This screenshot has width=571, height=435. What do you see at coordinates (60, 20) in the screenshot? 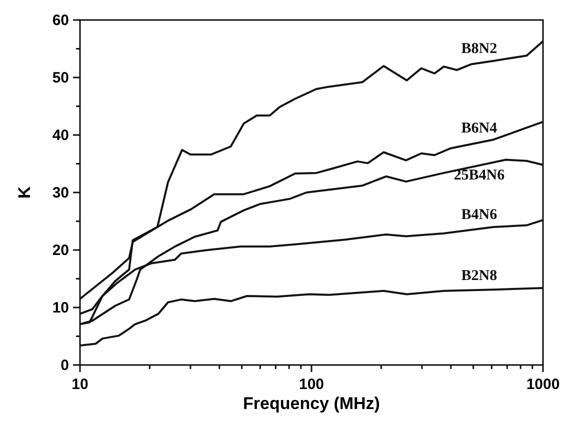
I see `y-tick-label: 60` at bounding box center [60, 20].